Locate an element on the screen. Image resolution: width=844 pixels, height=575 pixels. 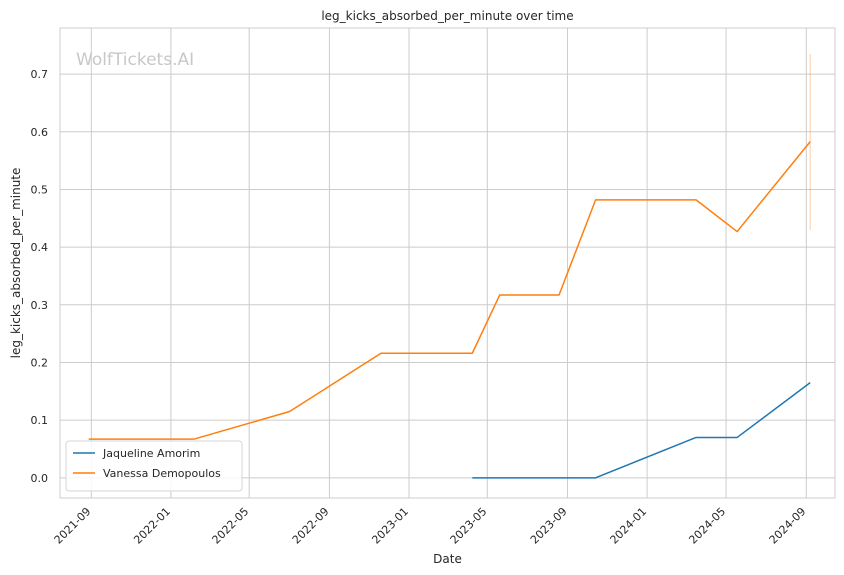
x-tick-label: 2022-01 is located at coordinates (152, 526).